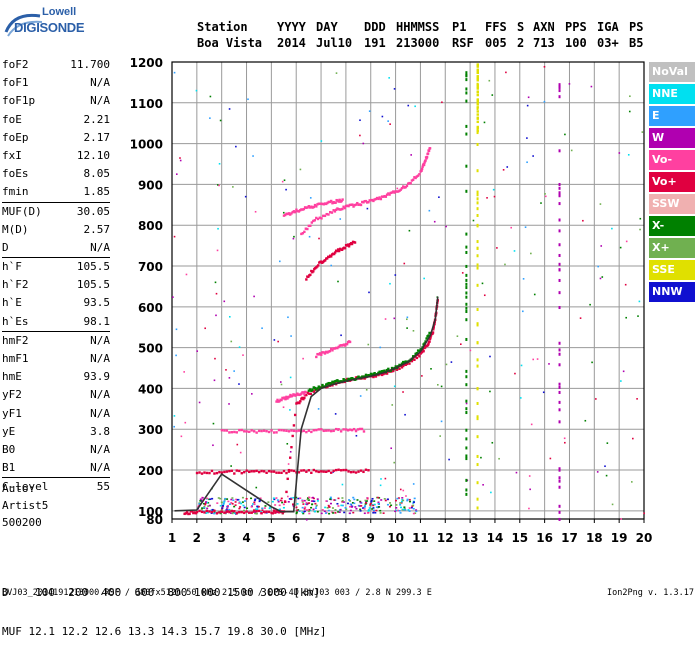 Image resolution: width=700 pixels, height=651 pixels. Describe the element at coordinates (97, 229) in the screenshot. I see `param-value: 2.57` at that location.